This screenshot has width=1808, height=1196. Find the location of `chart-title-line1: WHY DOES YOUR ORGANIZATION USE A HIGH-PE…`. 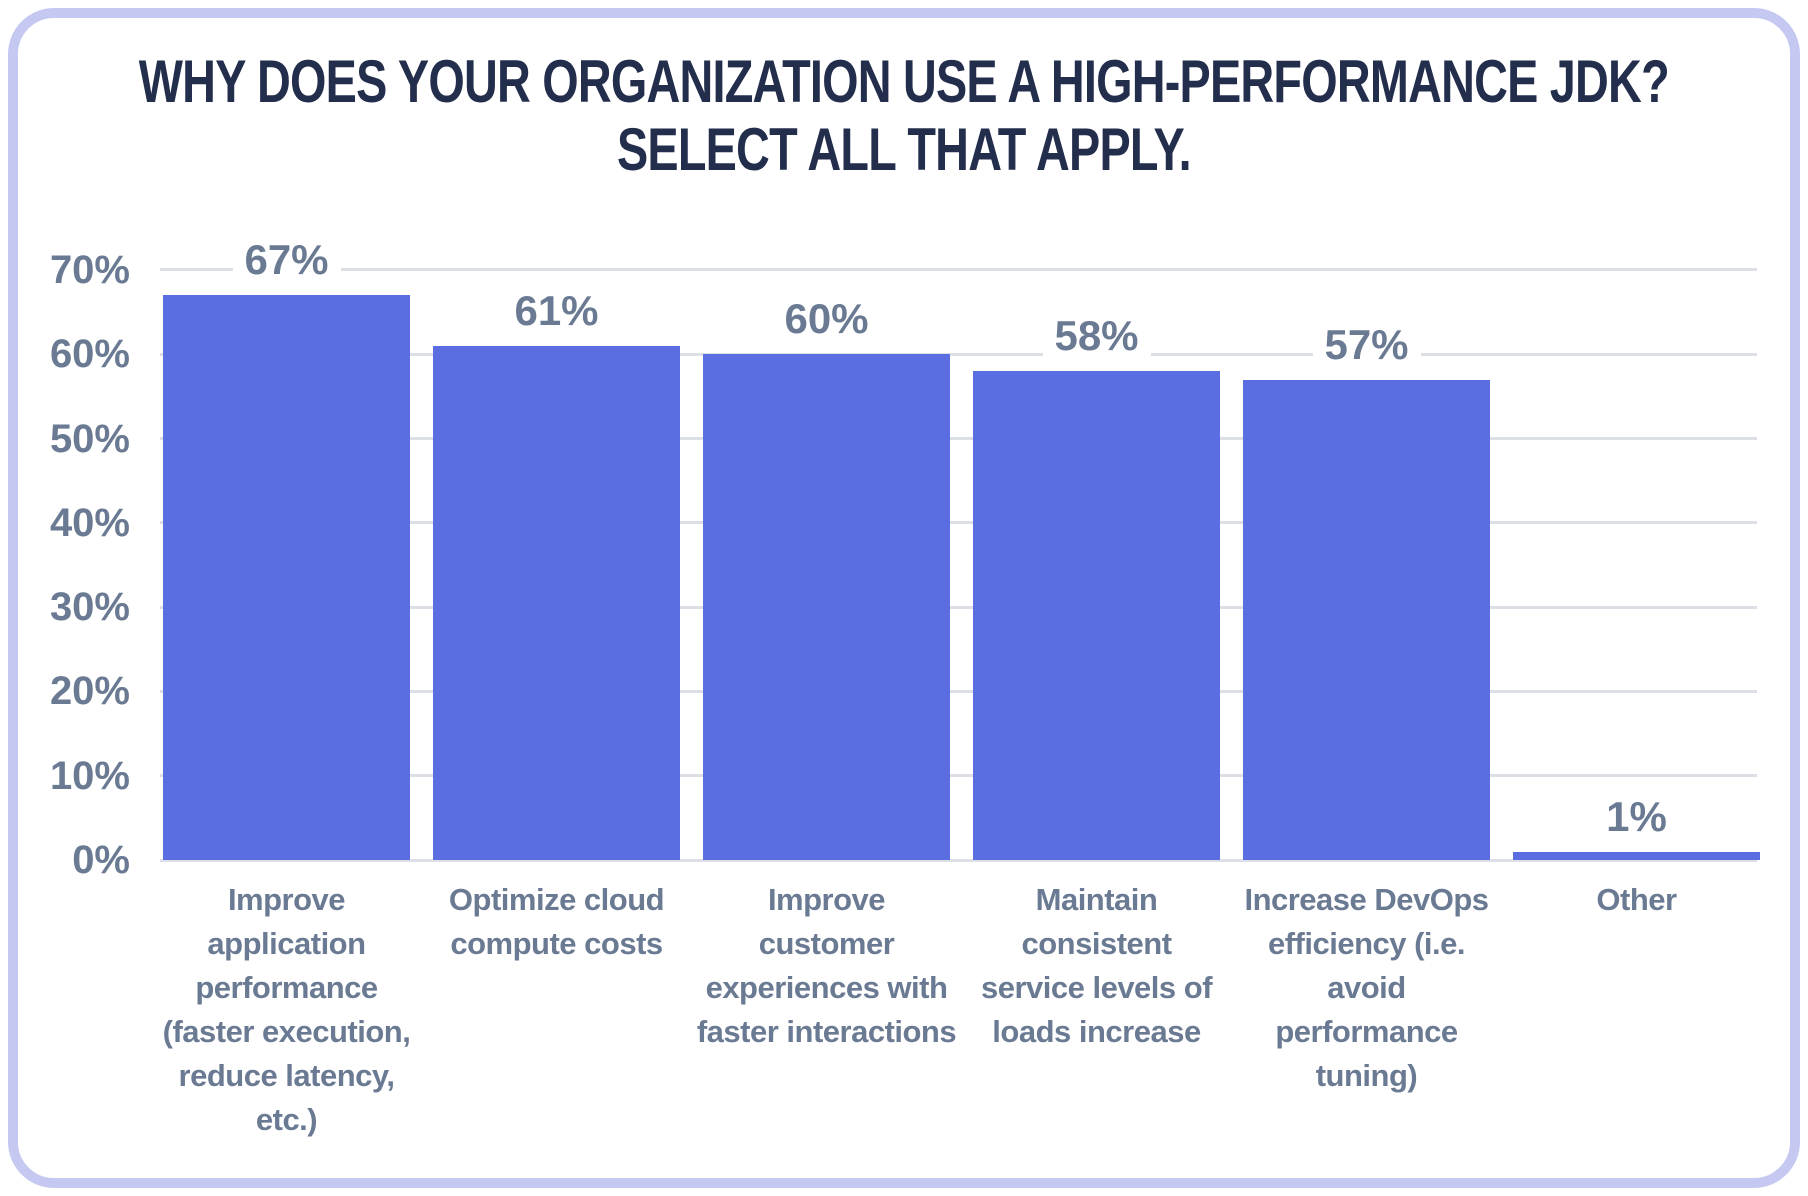

chart-title-line1: WHY DOES YOUR ORGANIZATION USE A HIGH-PE… is located at coordinates (904, 81).